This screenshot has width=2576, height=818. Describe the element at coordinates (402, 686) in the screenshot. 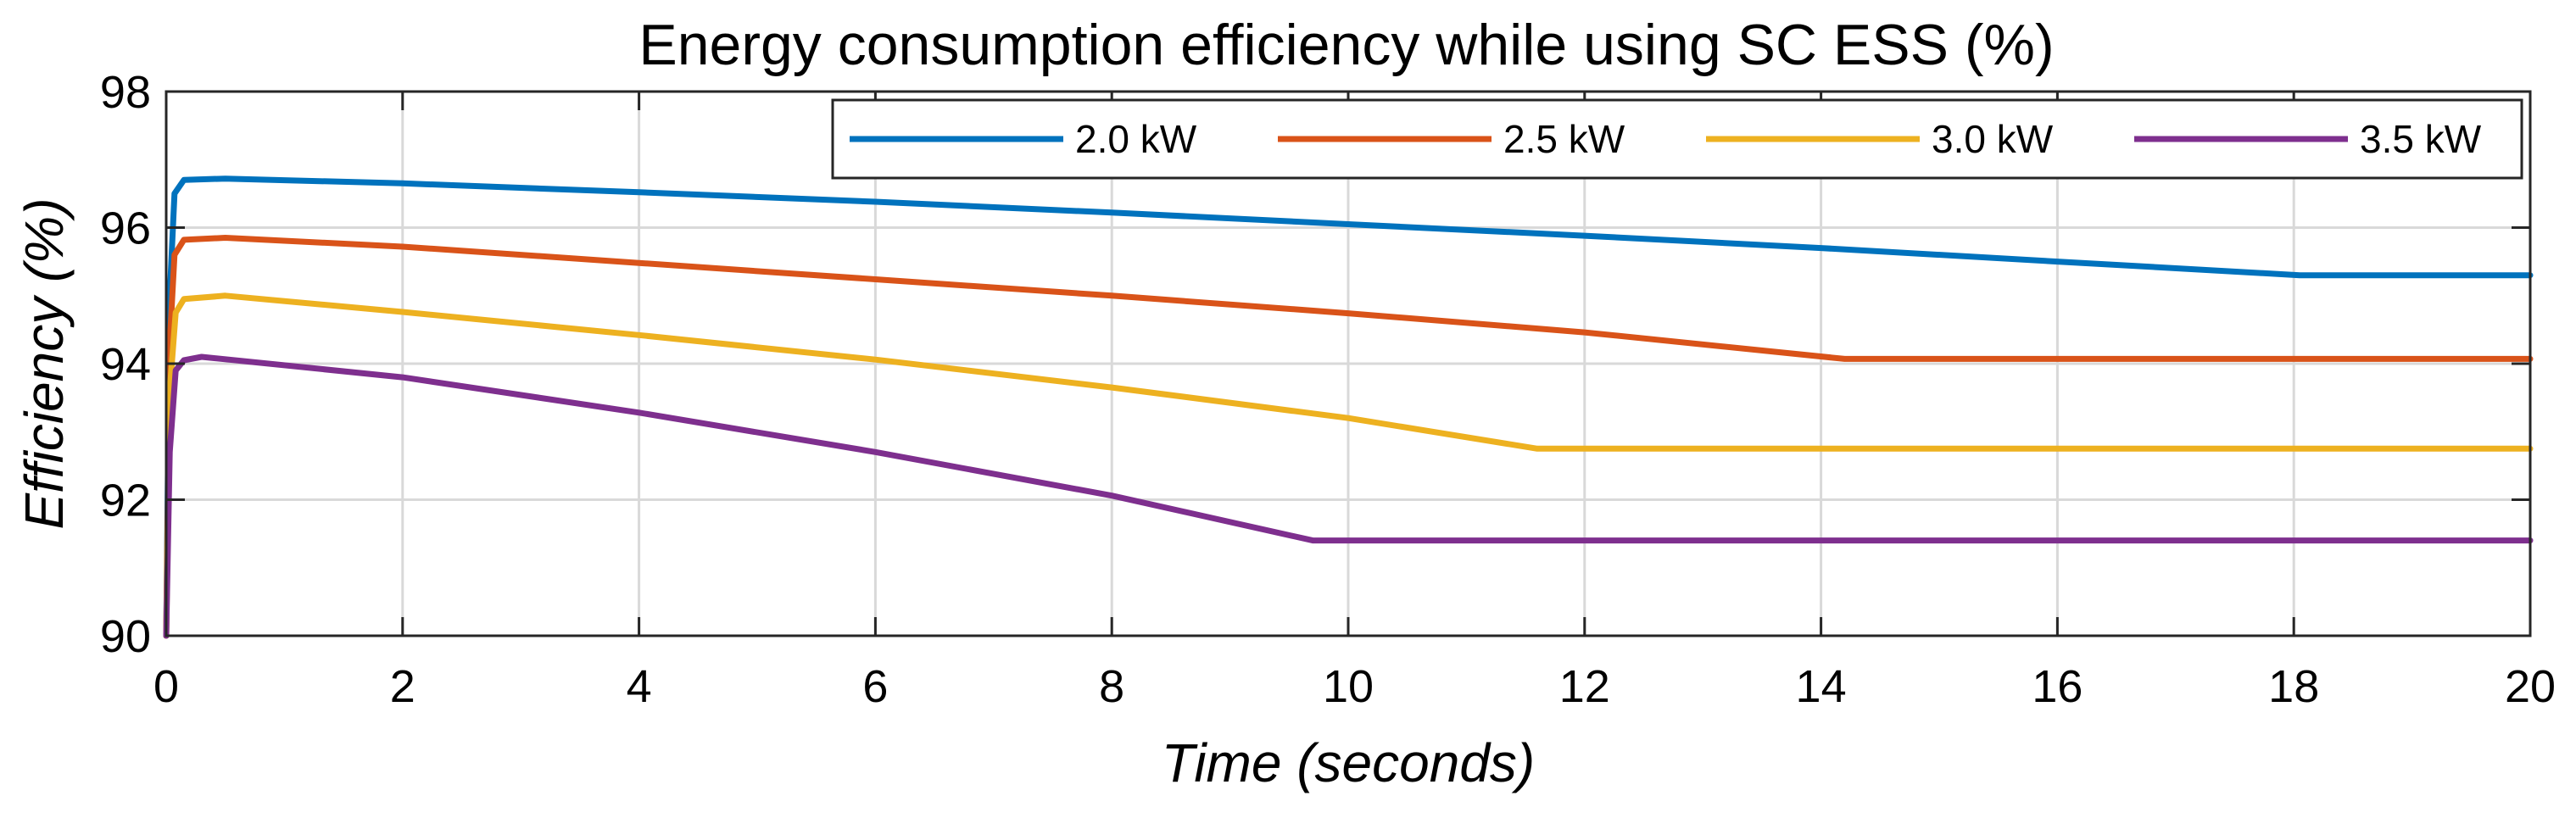

I see `x-tick-label: 2` at that location.